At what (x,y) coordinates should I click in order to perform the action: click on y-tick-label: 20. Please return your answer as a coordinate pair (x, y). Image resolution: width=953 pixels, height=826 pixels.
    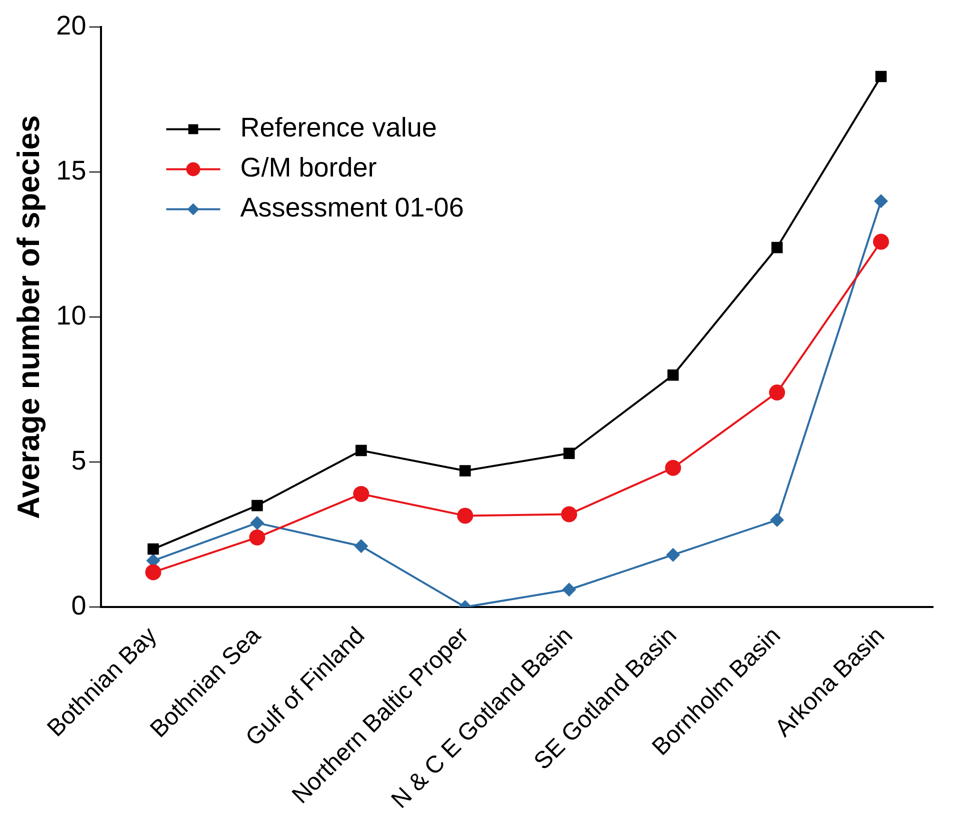
    Looking at the image, I should click on (71, 25).